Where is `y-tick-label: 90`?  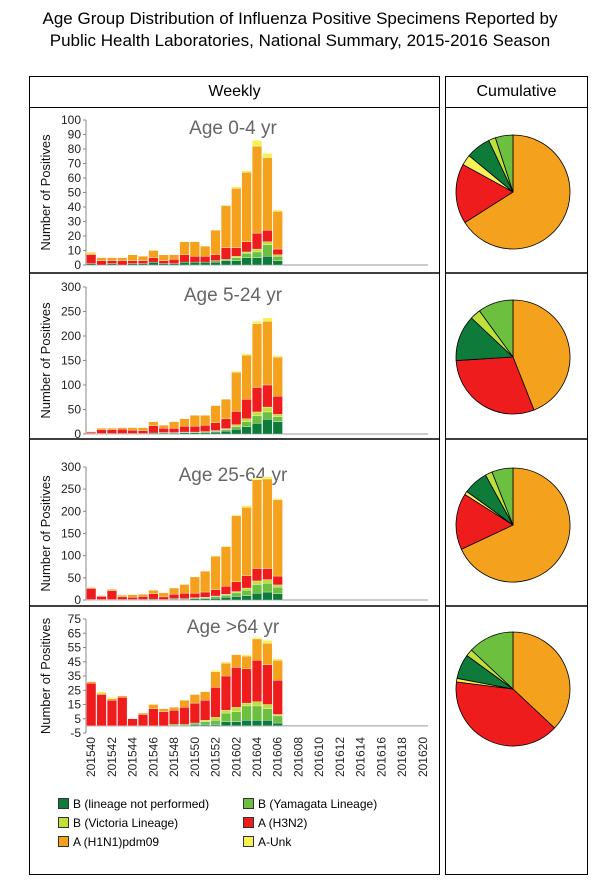 y-tick-label: 90 is located at coordinates (75, 135).